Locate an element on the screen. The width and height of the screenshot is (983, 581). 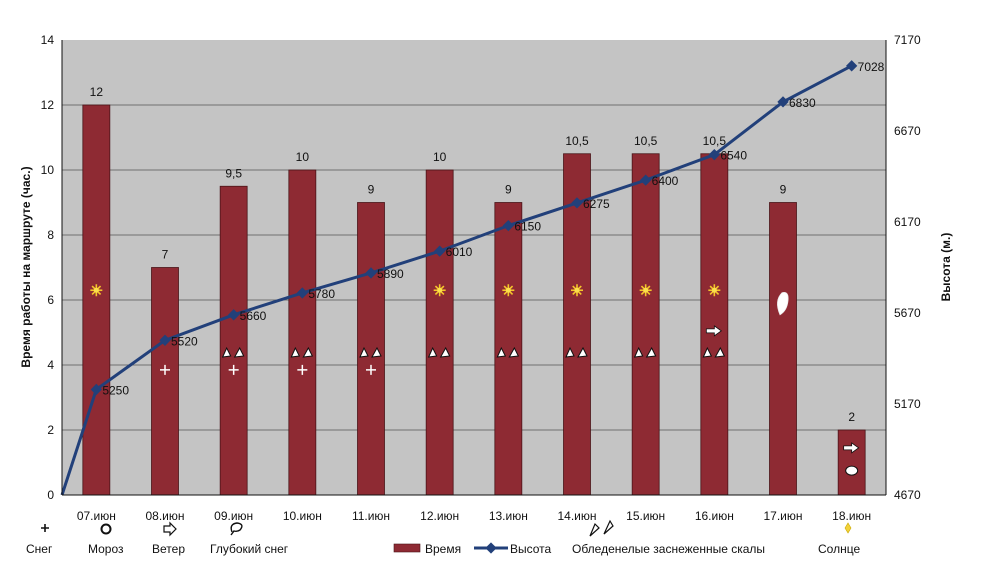
x-tick-label: 16.июн is located at coordinates (714, 516).